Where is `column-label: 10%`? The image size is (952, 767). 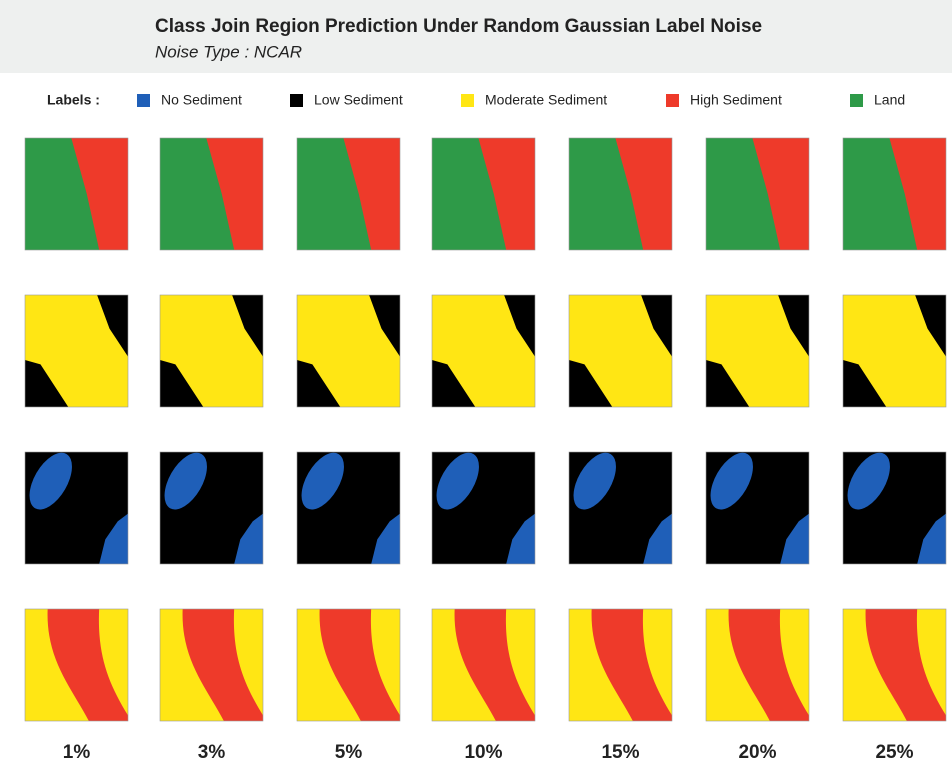
column-label: 10% is located at coordinates (483, 752).